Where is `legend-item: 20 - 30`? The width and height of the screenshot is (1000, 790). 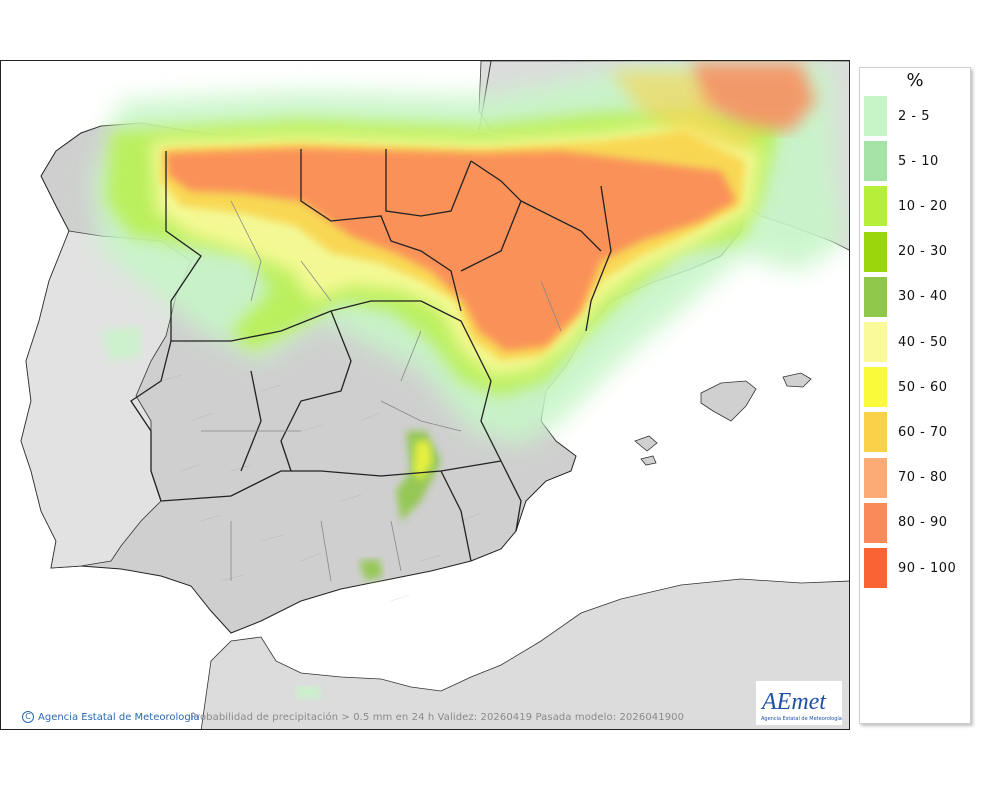
legend-item: 20 - 30 is located at coordinates (906, 251).